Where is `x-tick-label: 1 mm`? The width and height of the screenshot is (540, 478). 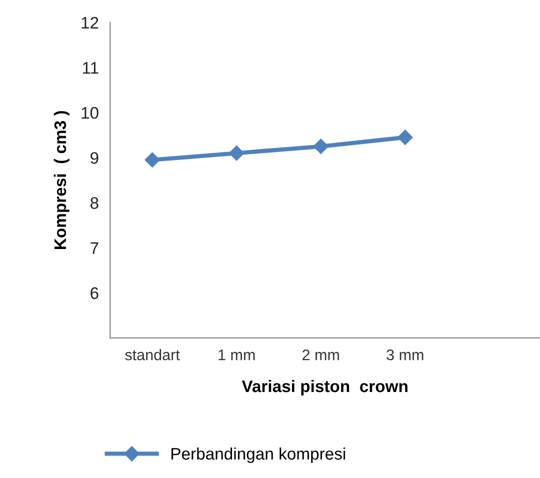 x-tick-label: 1 mm is located at coordinates (236, 355).